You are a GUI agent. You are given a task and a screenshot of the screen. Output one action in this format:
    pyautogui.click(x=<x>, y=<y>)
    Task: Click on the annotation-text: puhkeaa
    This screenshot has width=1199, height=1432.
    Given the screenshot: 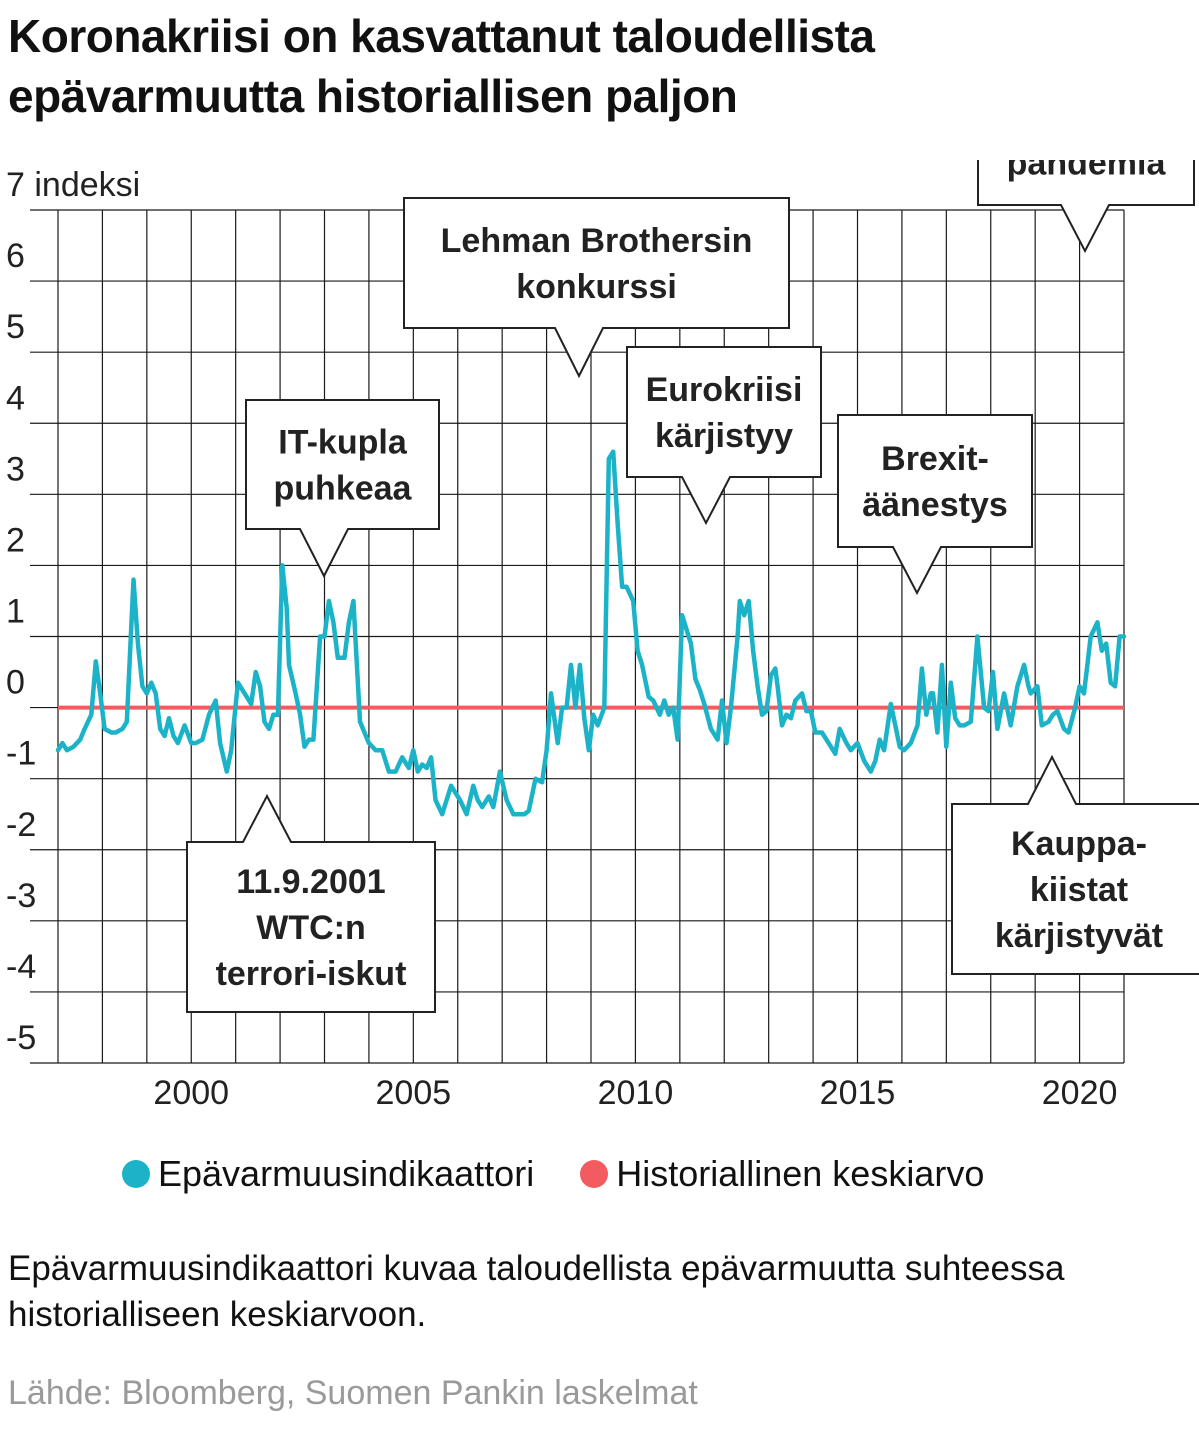 What is the action you would take?
    pyautogui.click(x=343, y=489)
    